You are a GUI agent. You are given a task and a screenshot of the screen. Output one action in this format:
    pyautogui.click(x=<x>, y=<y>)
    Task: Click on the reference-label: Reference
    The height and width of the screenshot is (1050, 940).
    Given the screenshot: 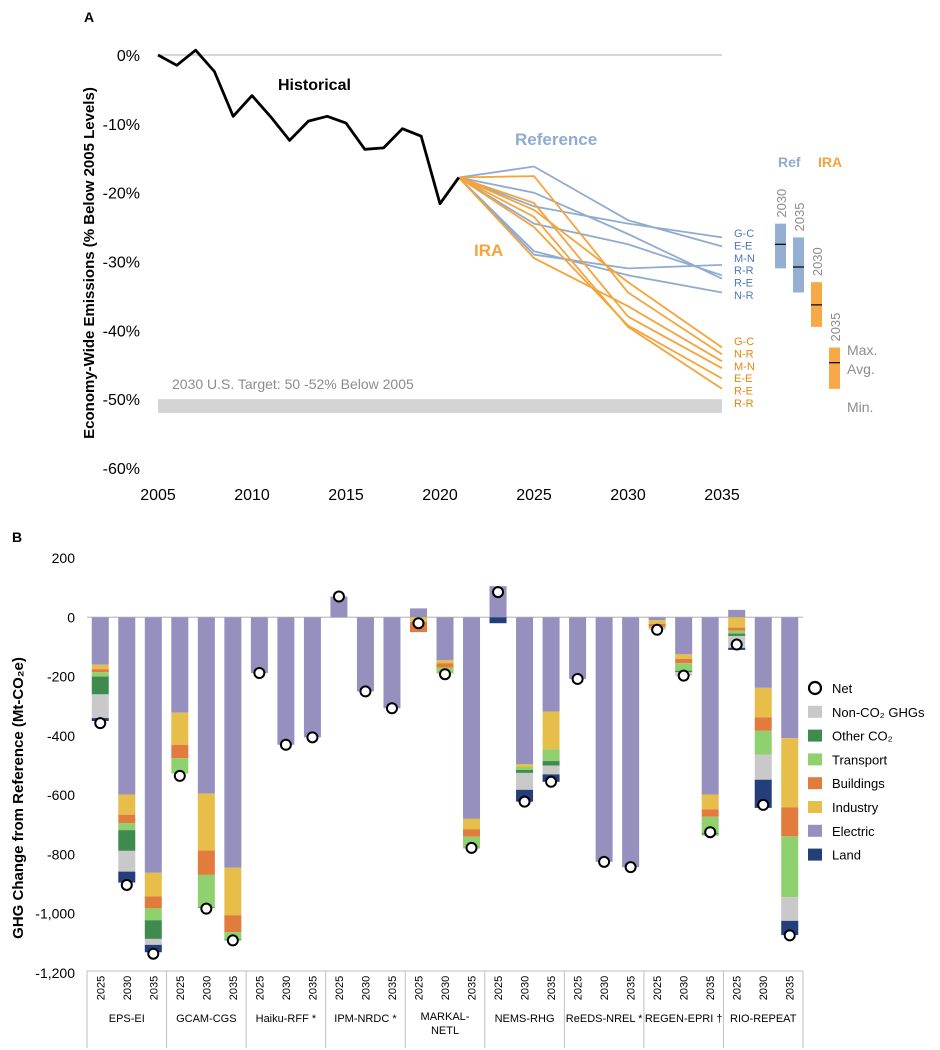 What is the action you would take?
    pyautogui.click(x=556, y=139)
    